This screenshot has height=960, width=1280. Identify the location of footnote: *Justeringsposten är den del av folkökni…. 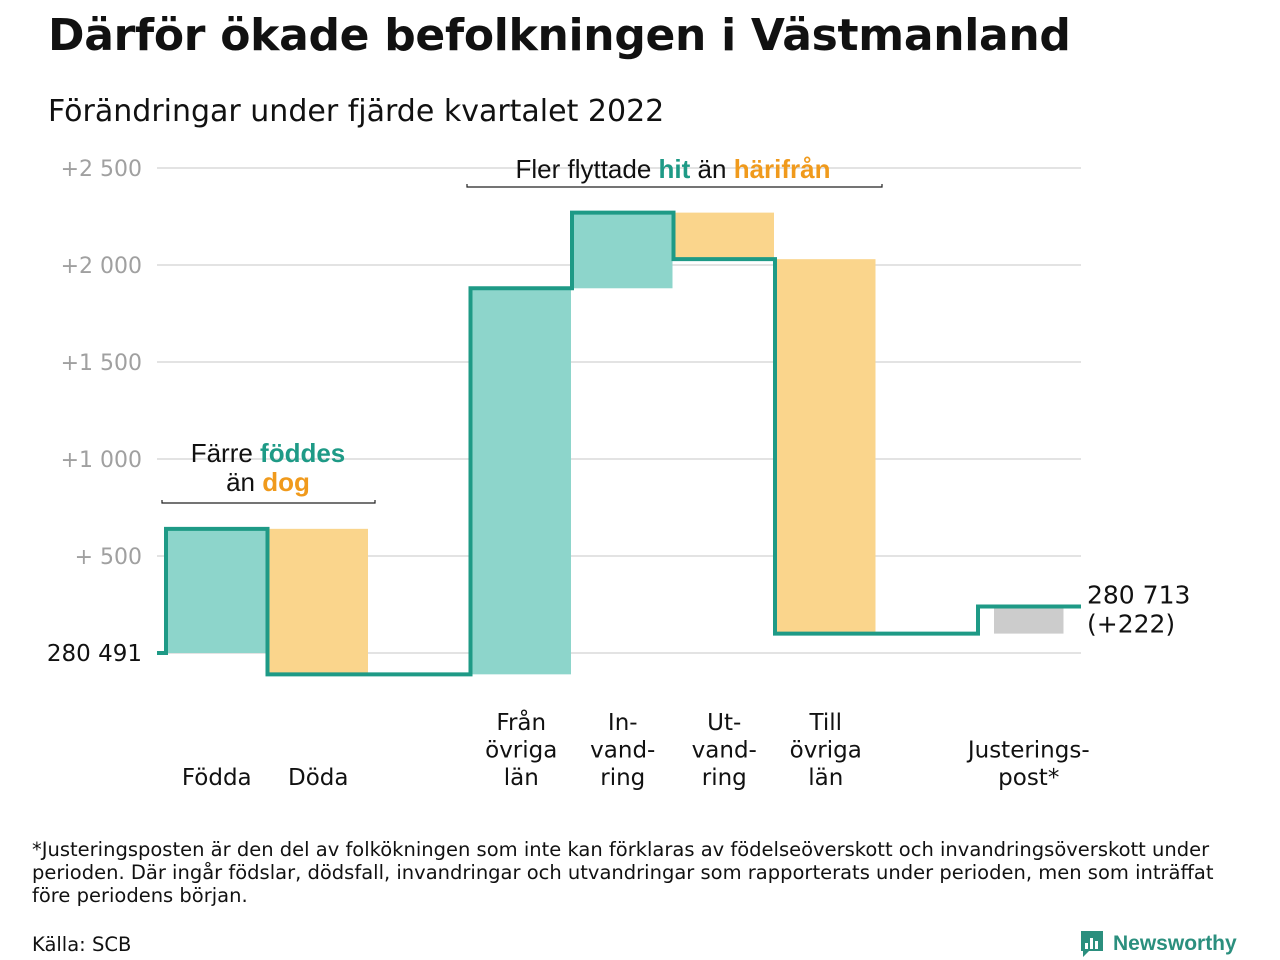
(623, 872).